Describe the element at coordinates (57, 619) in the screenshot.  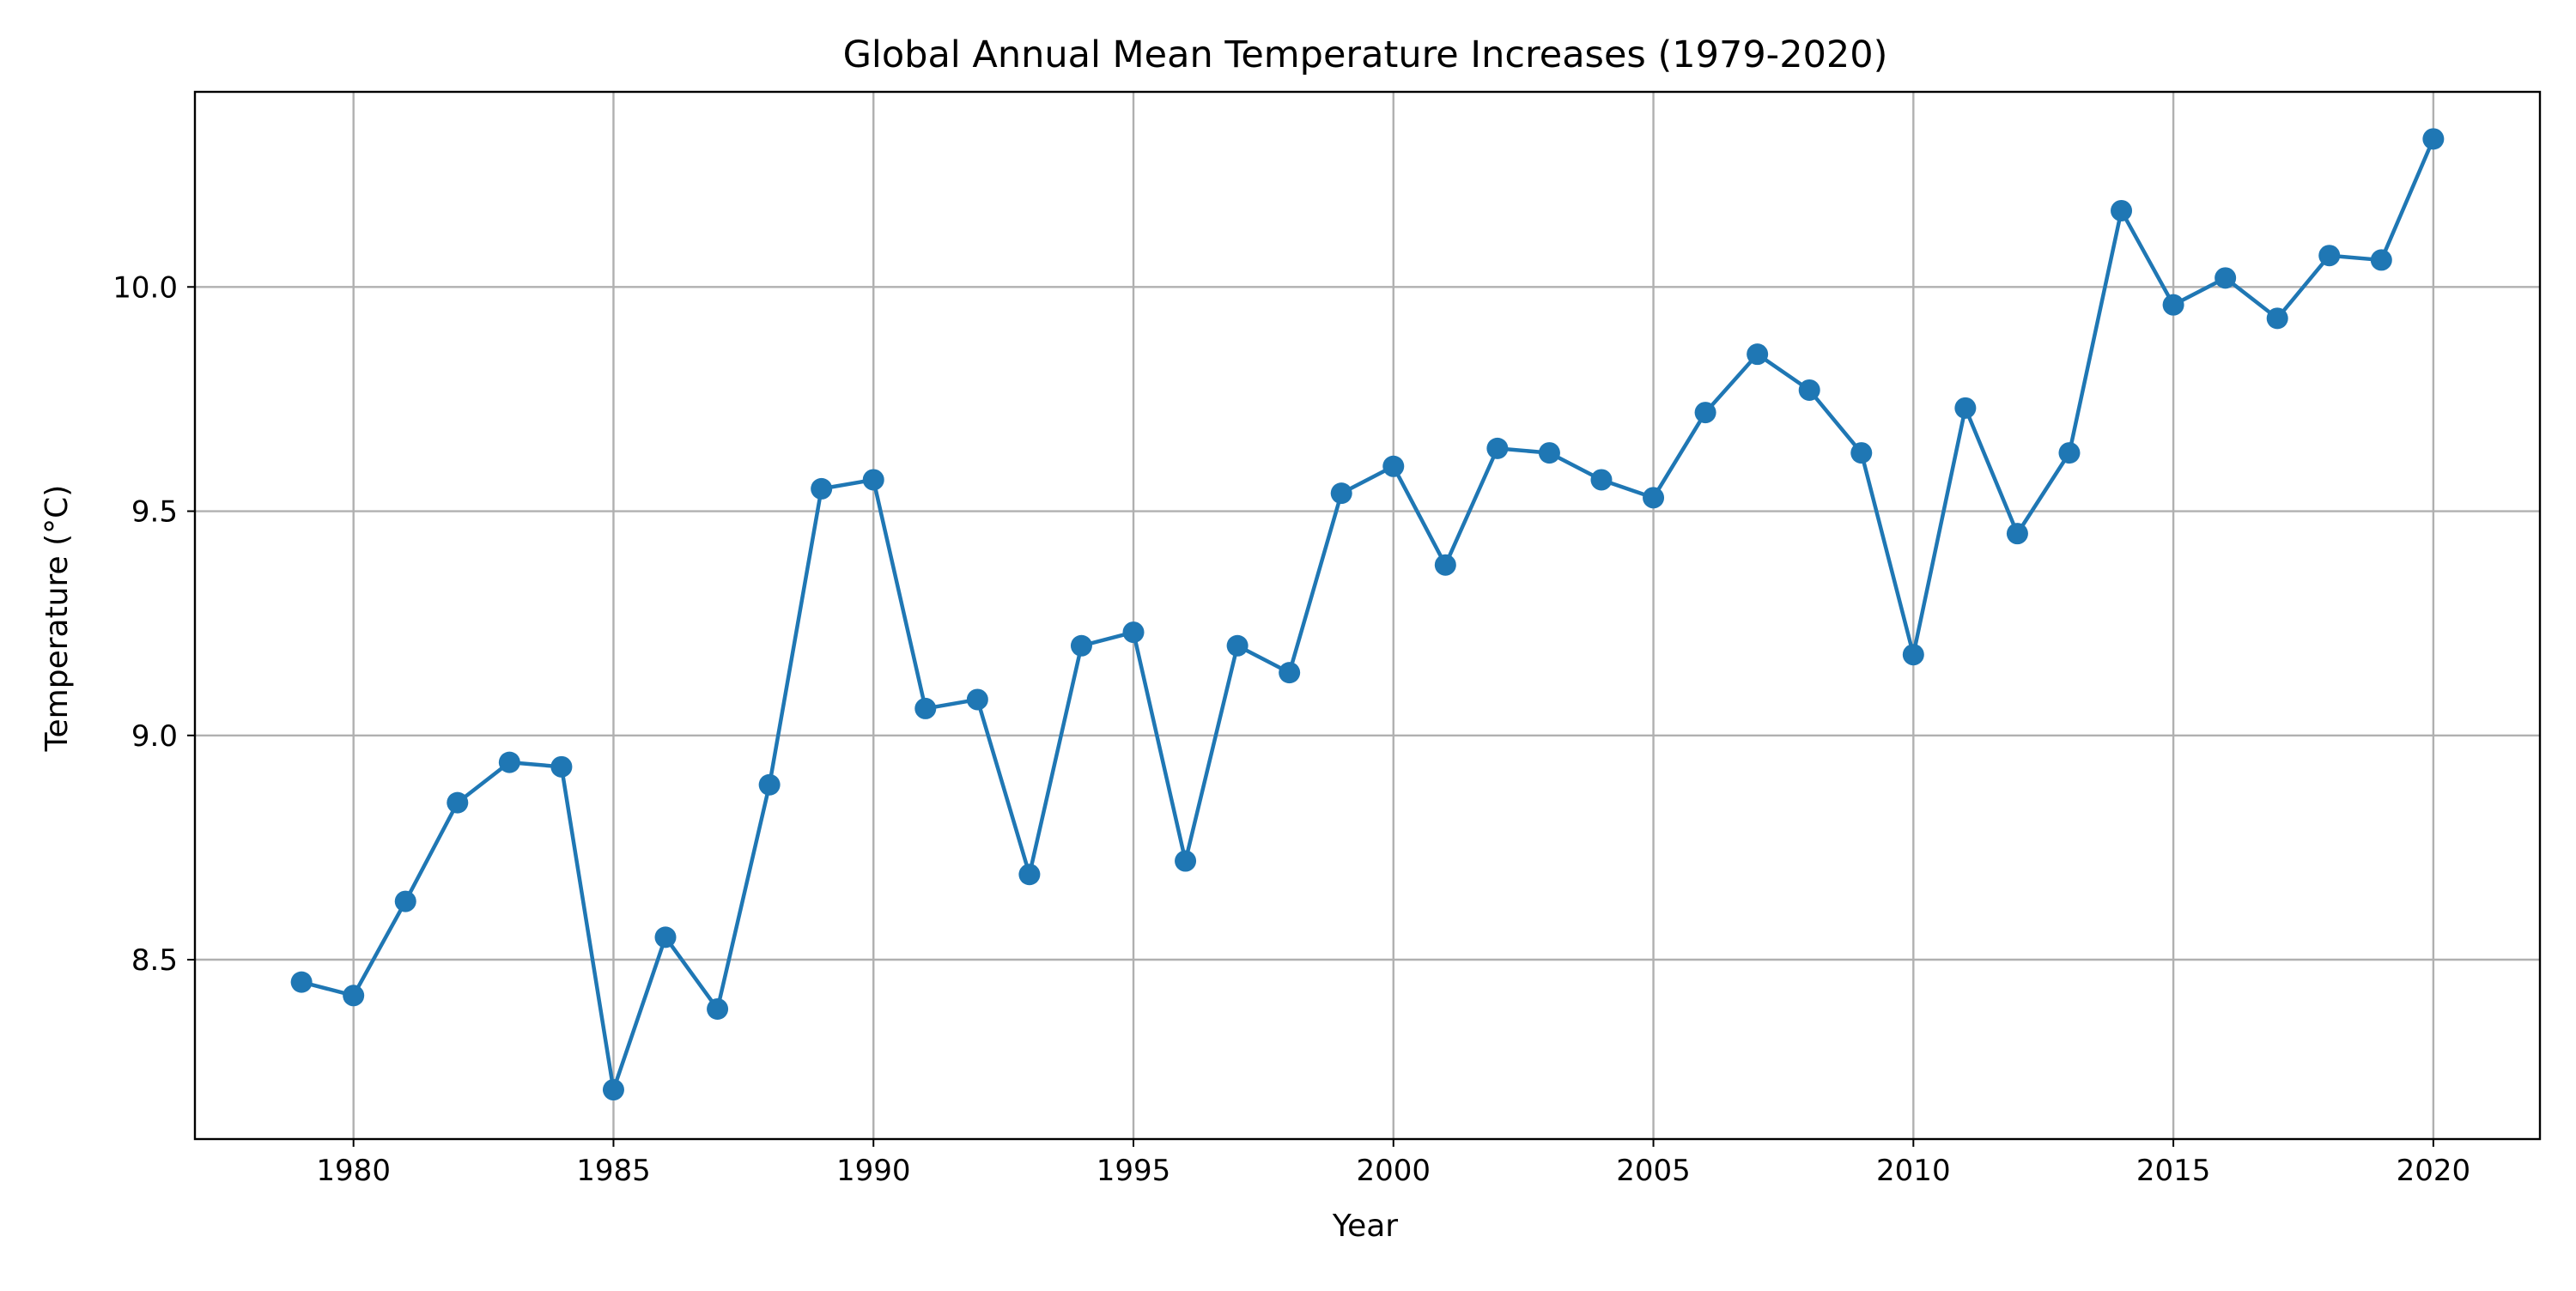
I see `y-axis-label: Temperature (°C)` at that location.